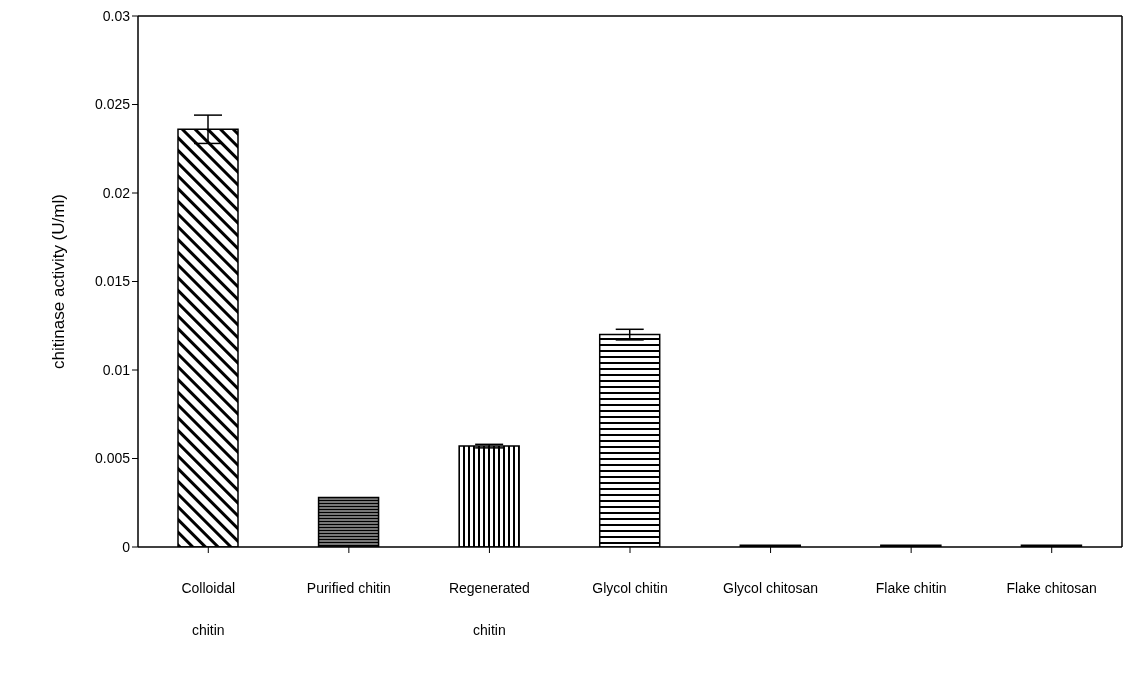  Describe the element at coordinates (911, 588) in the screenshot. I see `x-tick-label: Flake chitin` at that location.